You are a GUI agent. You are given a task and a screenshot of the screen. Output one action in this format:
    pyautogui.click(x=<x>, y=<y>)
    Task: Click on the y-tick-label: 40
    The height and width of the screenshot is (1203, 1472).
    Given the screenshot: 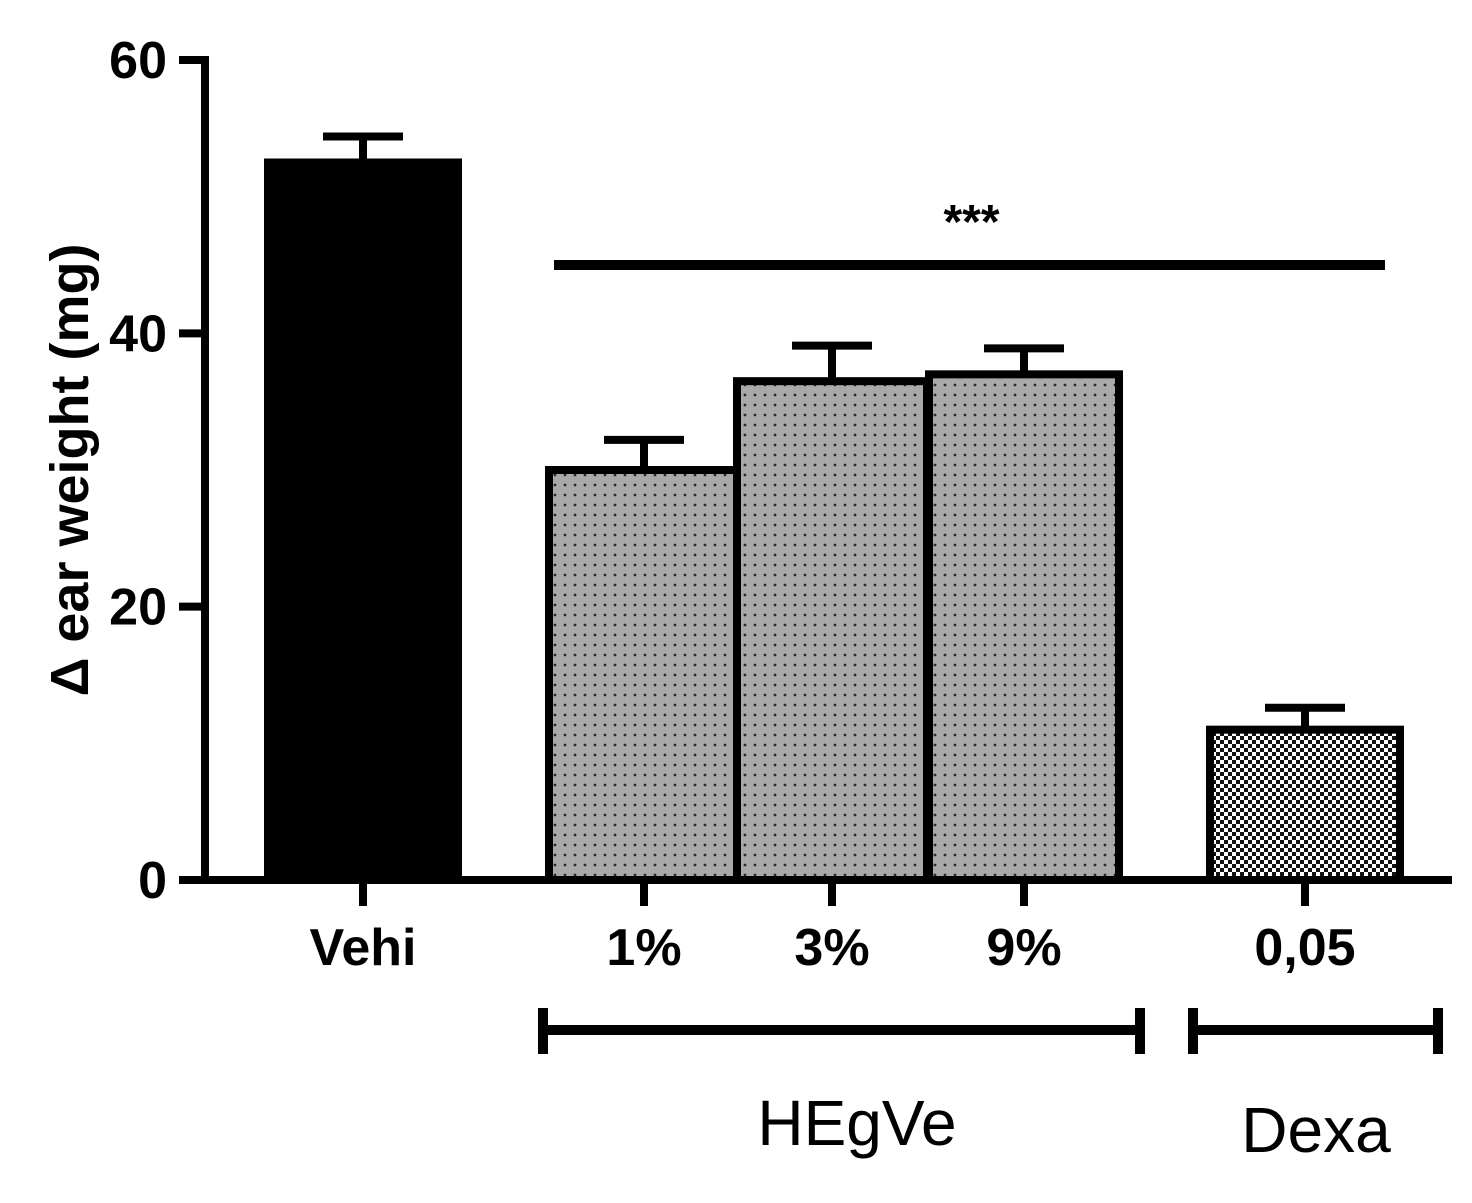 What is the action you would take?
    pyautogui.click(x=138, y=334)
    